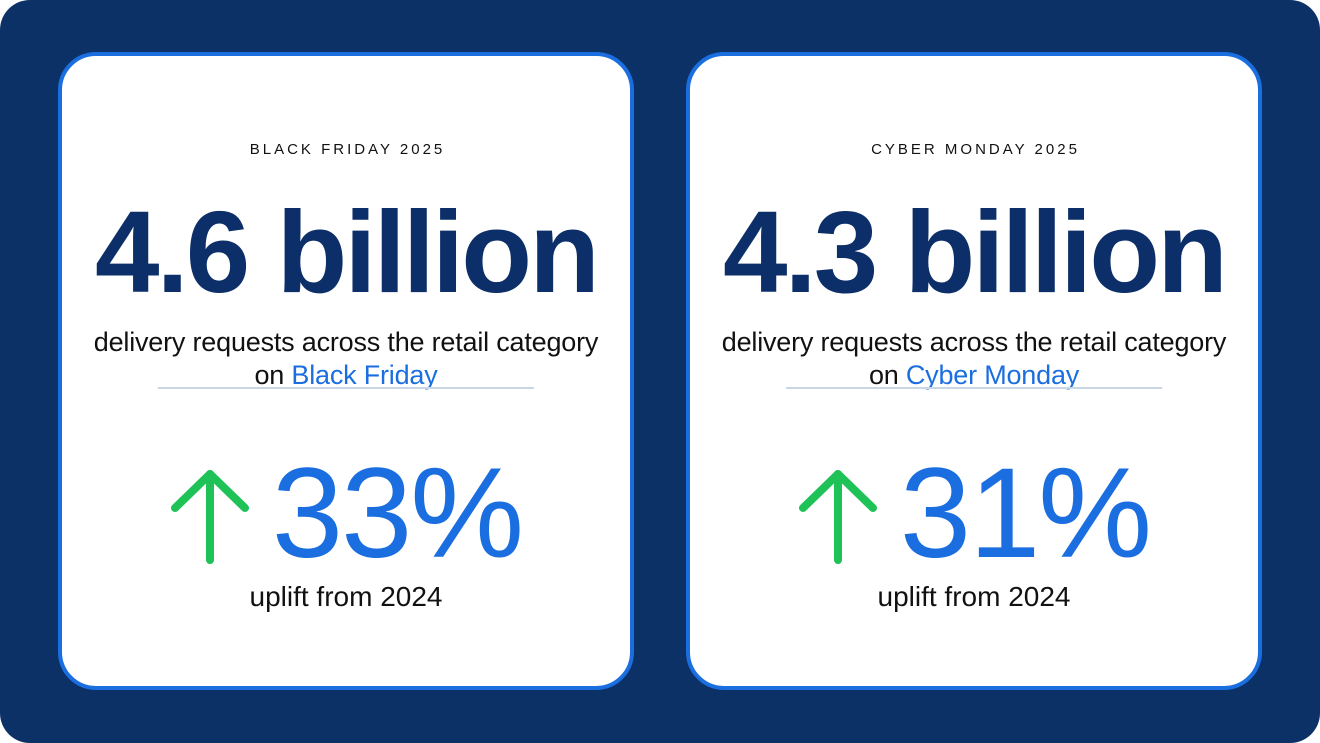  I want to click on delivery-requests-total: 4.6 billion, so click(347, 252).